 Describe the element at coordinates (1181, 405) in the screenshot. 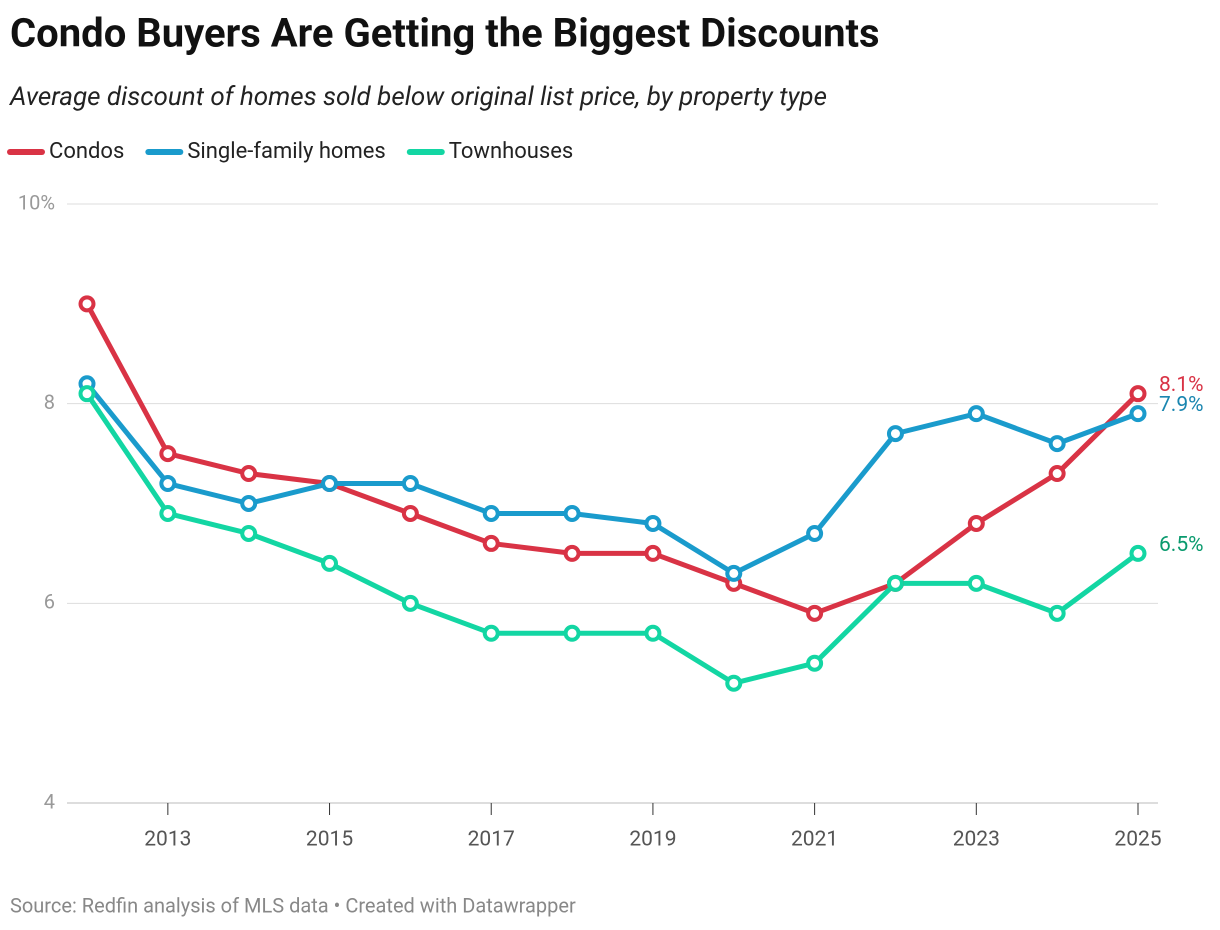

I see `value-label: 7.9%` at that location.